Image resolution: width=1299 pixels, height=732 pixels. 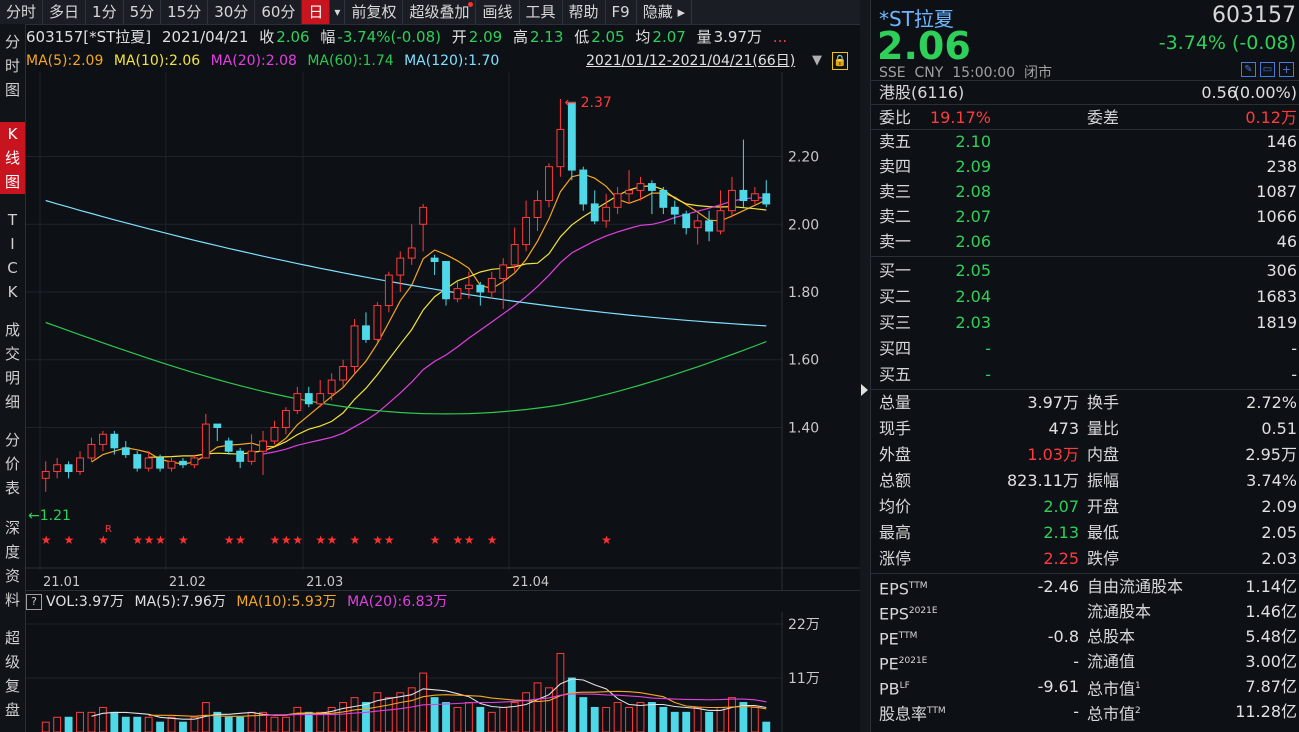 What do you see at coordinates (1088, 636) in the screenshot?
I see `fin-row: PETTM -0.8 总股本 5.48亿` at bounding box center [1088, 636].